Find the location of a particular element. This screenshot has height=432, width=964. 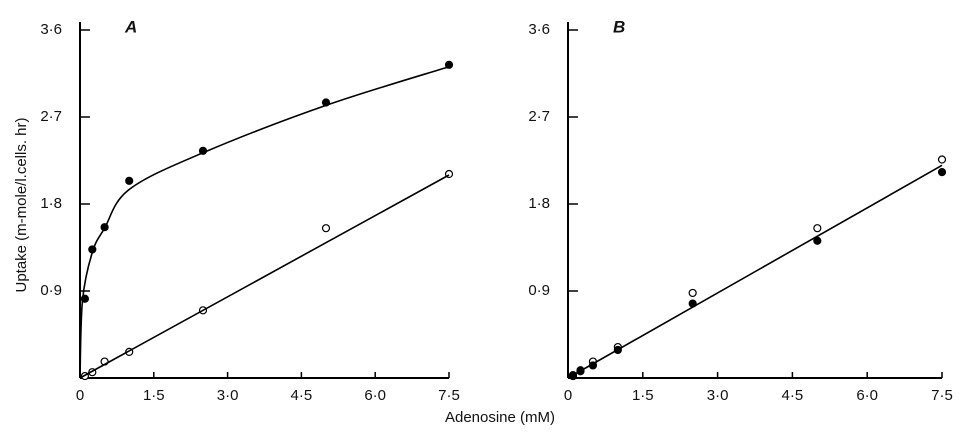

panel-title: B is located at coordinates (619, 26).